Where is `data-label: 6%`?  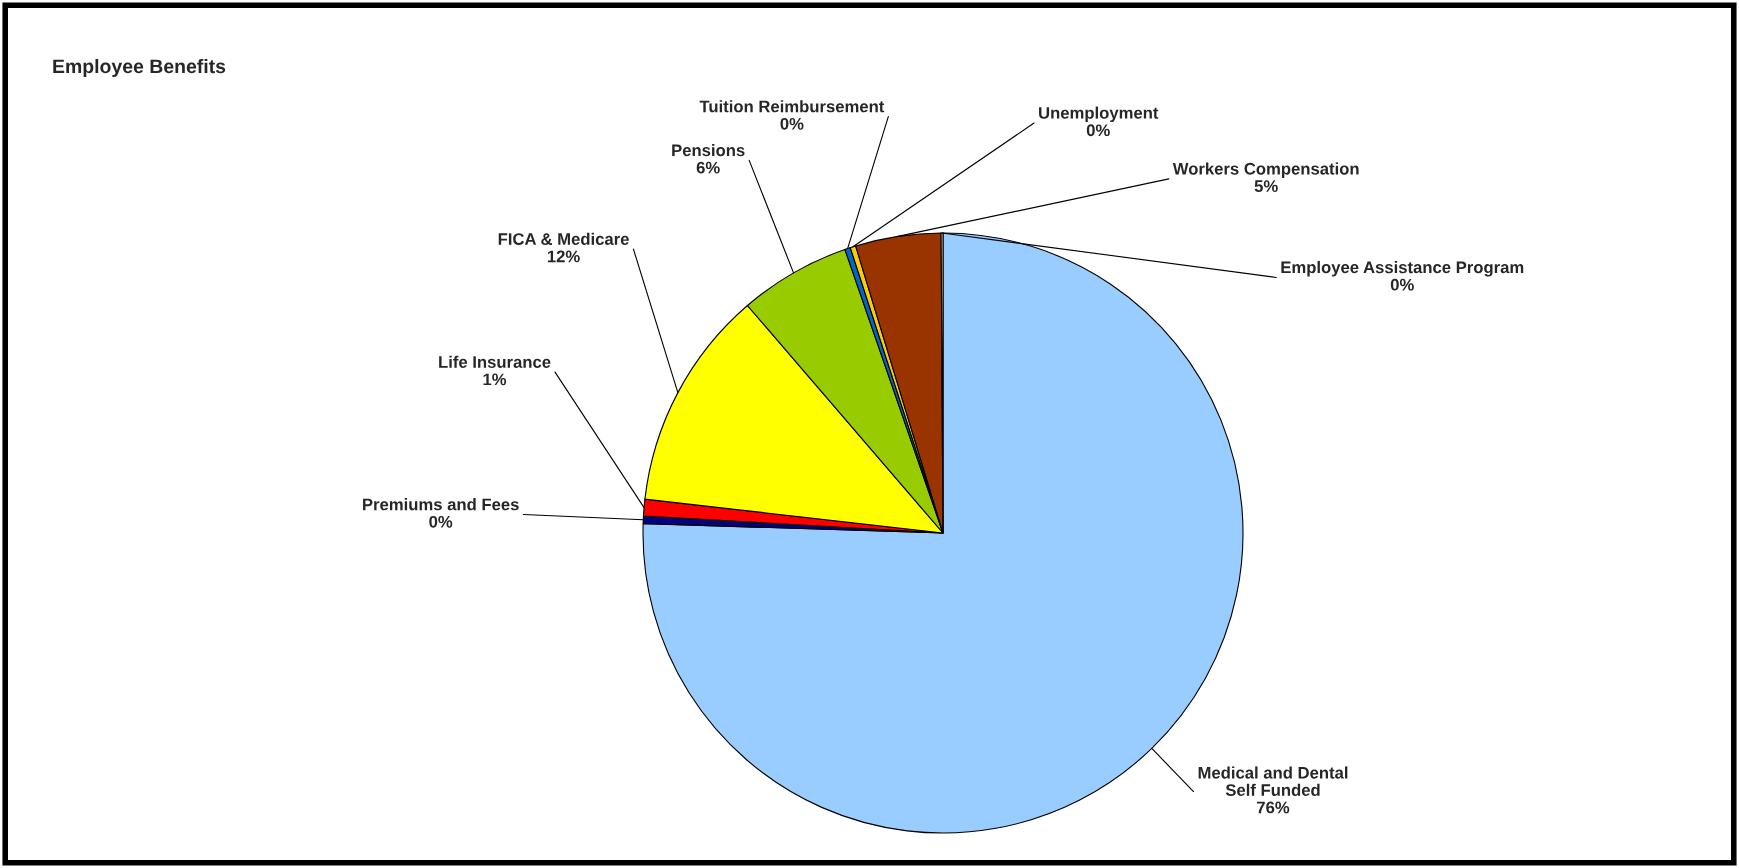 data-label: 6% is located at coordinates (708, 167).